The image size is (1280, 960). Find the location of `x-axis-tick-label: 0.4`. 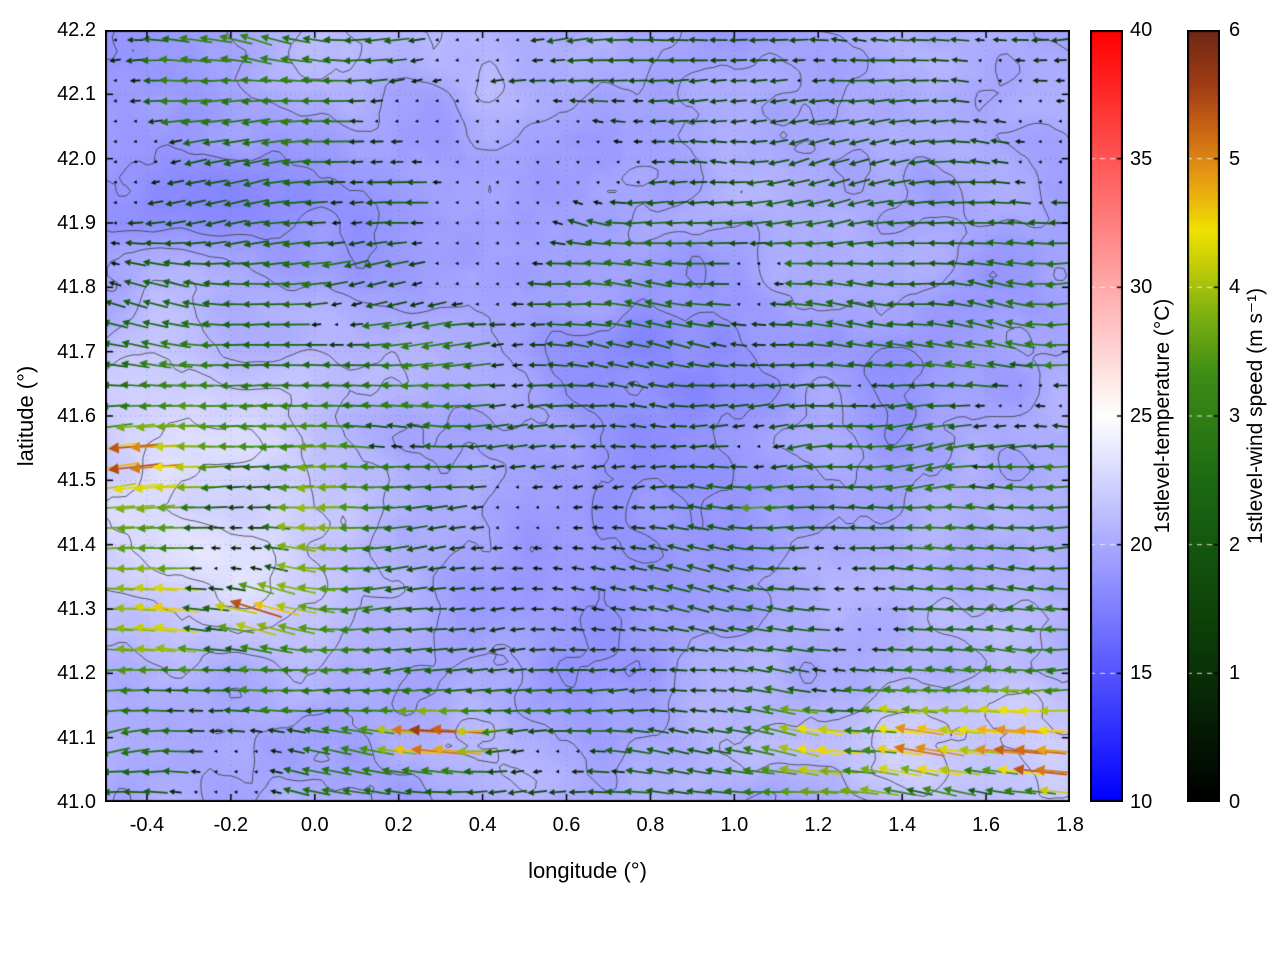

x-axis-tick-label: 0.4 is located at coordinates (482, 825).